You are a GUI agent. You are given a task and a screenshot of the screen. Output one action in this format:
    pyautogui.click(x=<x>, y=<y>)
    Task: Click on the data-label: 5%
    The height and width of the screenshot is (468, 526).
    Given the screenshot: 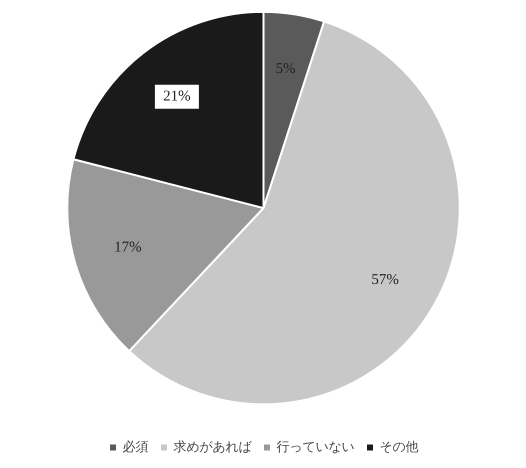 What is the action you would take?
    pyautogui.click(x=286, y=68)
    